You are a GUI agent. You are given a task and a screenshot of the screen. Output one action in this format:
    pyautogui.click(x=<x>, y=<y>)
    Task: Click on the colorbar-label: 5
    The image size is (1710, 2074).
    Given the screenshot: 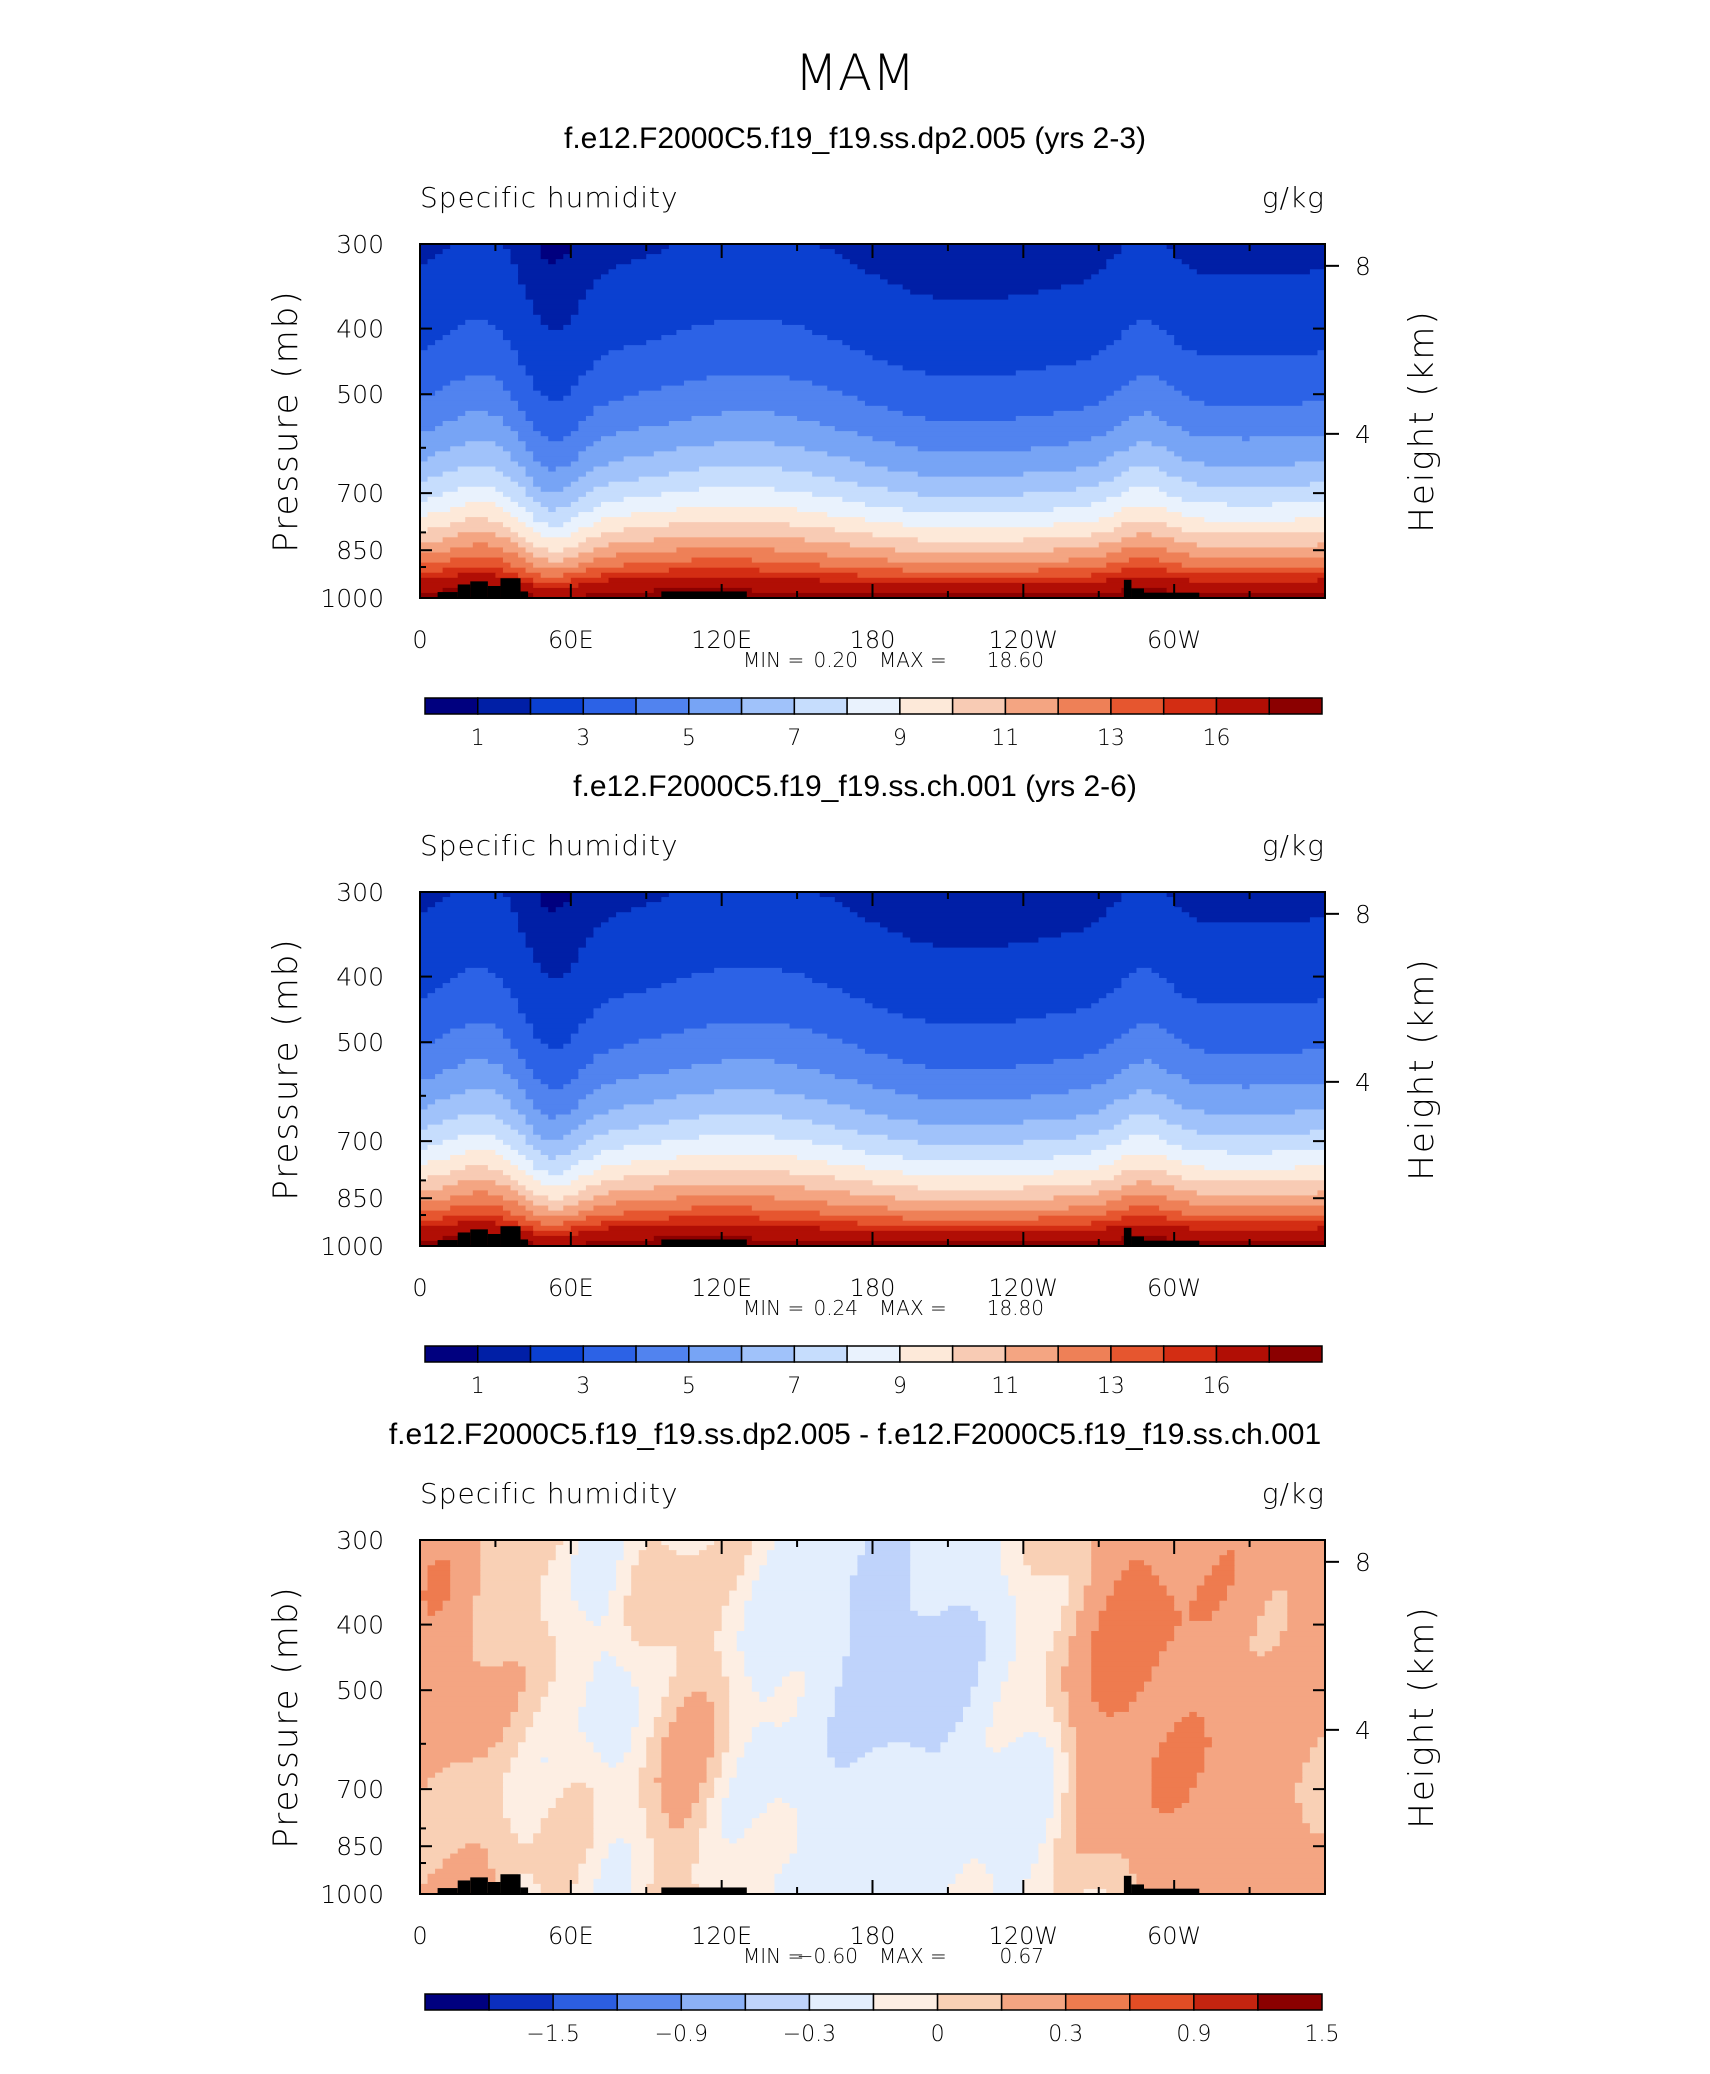 What is the action you would take?
    pyautogui.click(x=689, y=1386)
    